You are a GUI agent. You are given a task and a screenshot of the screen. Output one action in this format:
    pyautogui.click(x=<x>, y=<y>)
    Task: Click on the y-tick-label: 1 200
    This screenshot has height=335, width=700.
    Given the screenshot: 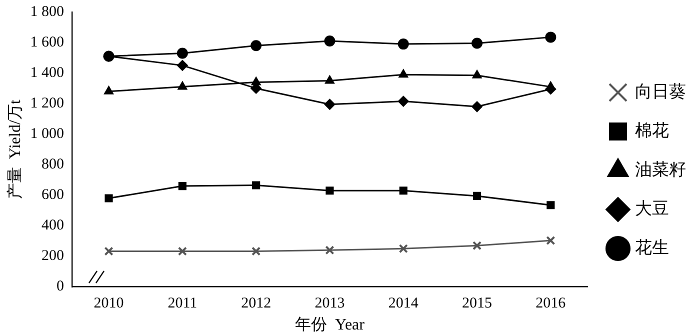 What is the action you would take?
    pyautogui.click(x=47, y=104)
    